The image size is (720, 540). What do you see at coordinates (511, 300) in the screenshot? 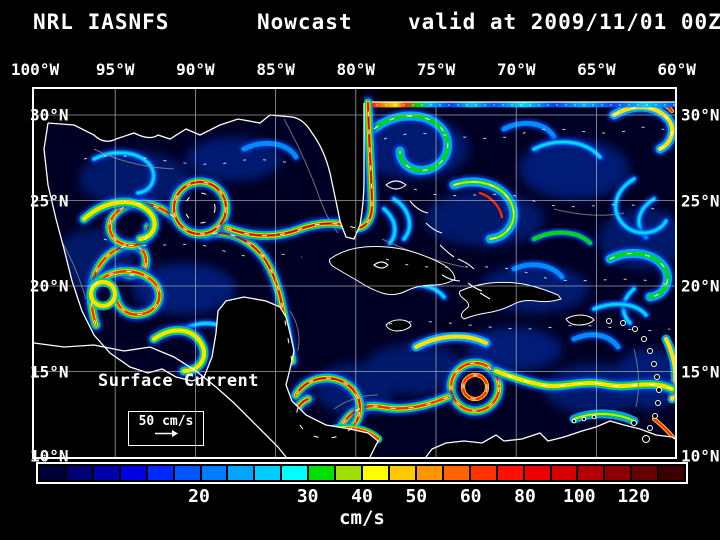
I see `island-hispaniola` at bounding box center [511, 300].